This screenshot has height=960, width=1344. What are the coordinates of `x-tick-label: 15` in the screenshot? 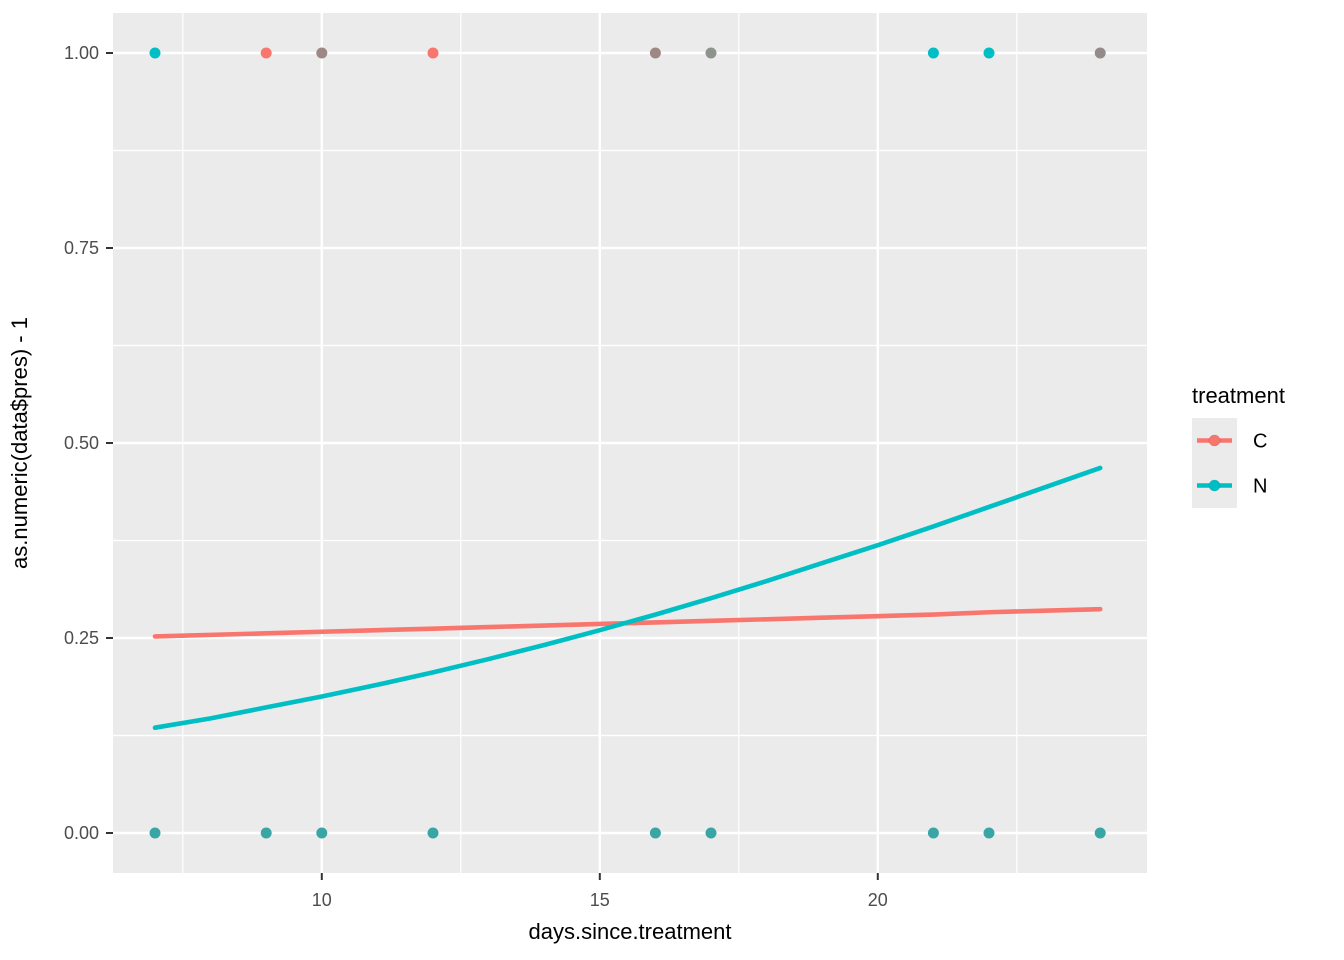 It's located at (600, 900).